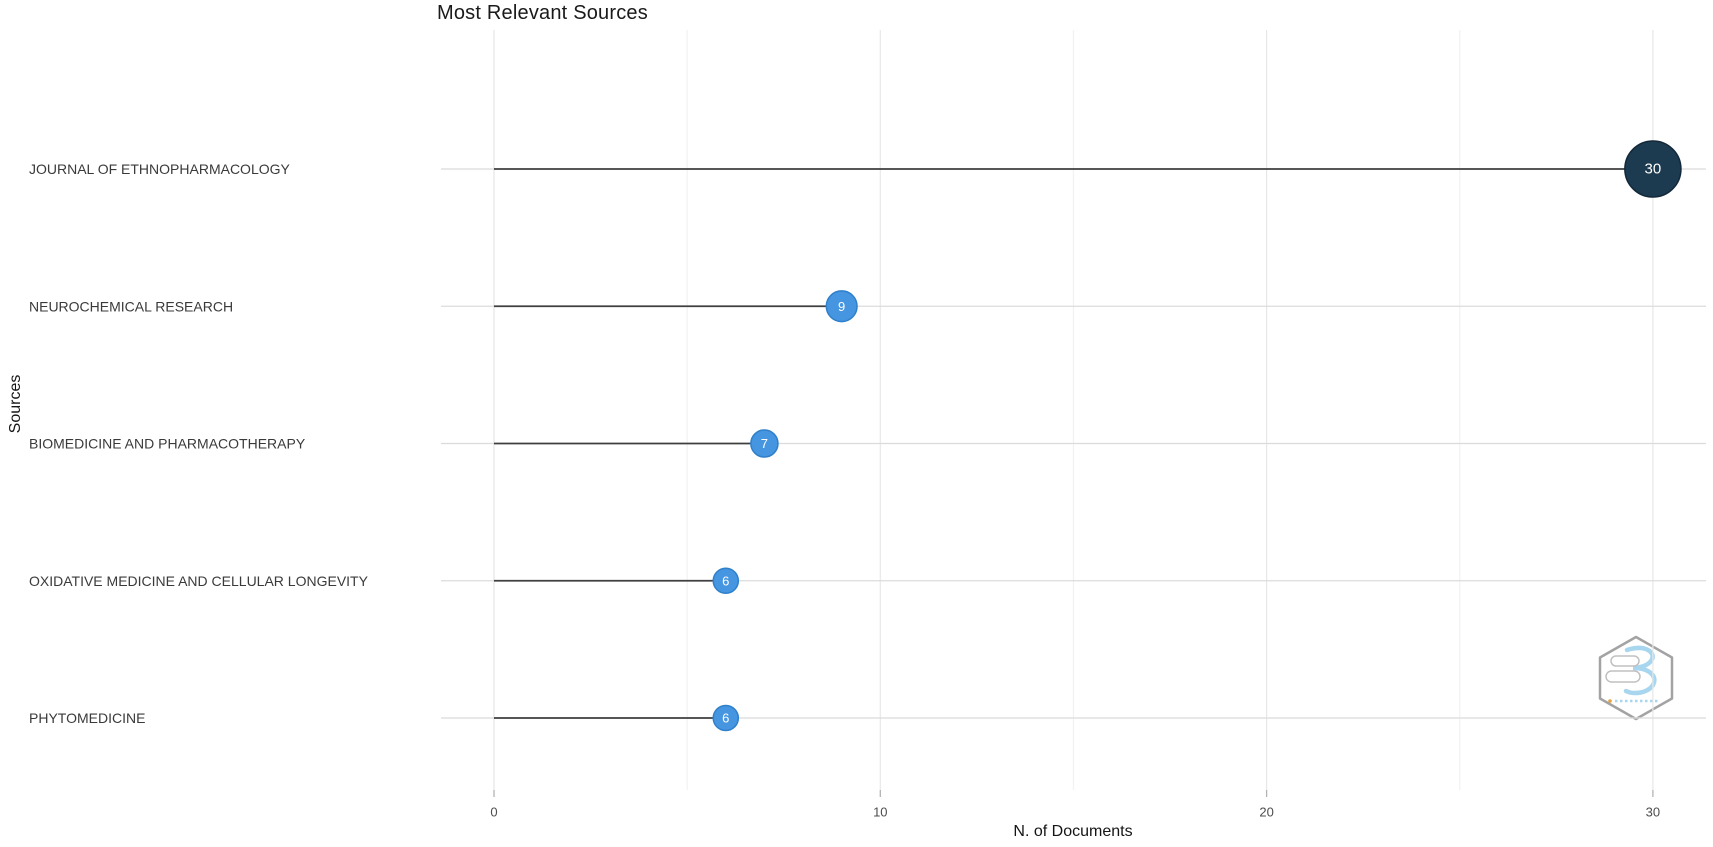 The height and width of the screenshot is (847, 1713). I want to click on logo-b-glyph, so click(1640, 670).